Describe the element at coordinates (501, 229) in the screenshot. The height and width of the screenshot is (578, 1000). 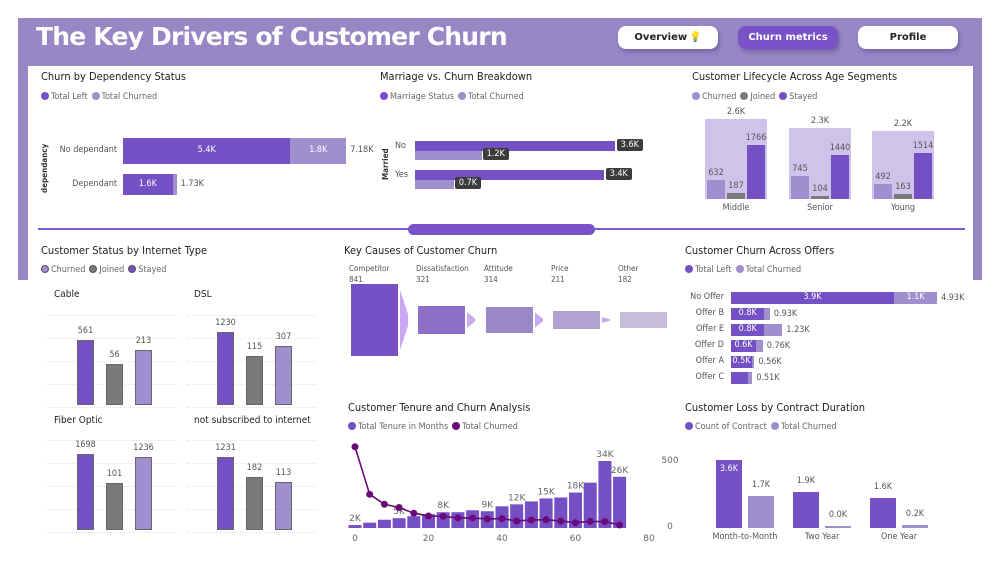
I see `divider-pill` at that location.